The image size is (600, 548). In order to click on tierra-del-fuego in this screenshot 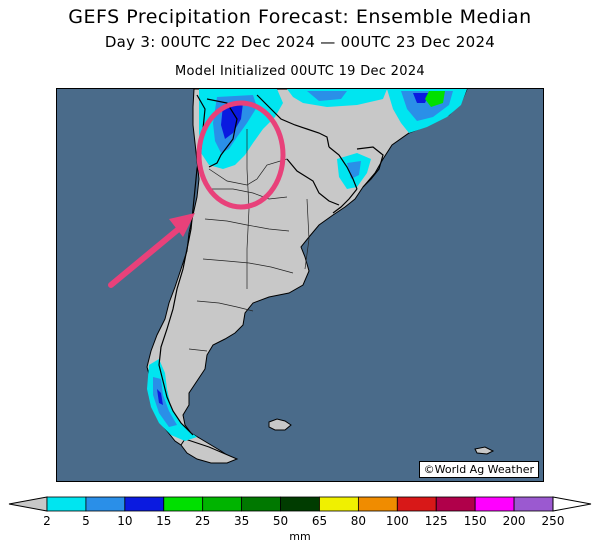, I will do `click(209, 451)`.